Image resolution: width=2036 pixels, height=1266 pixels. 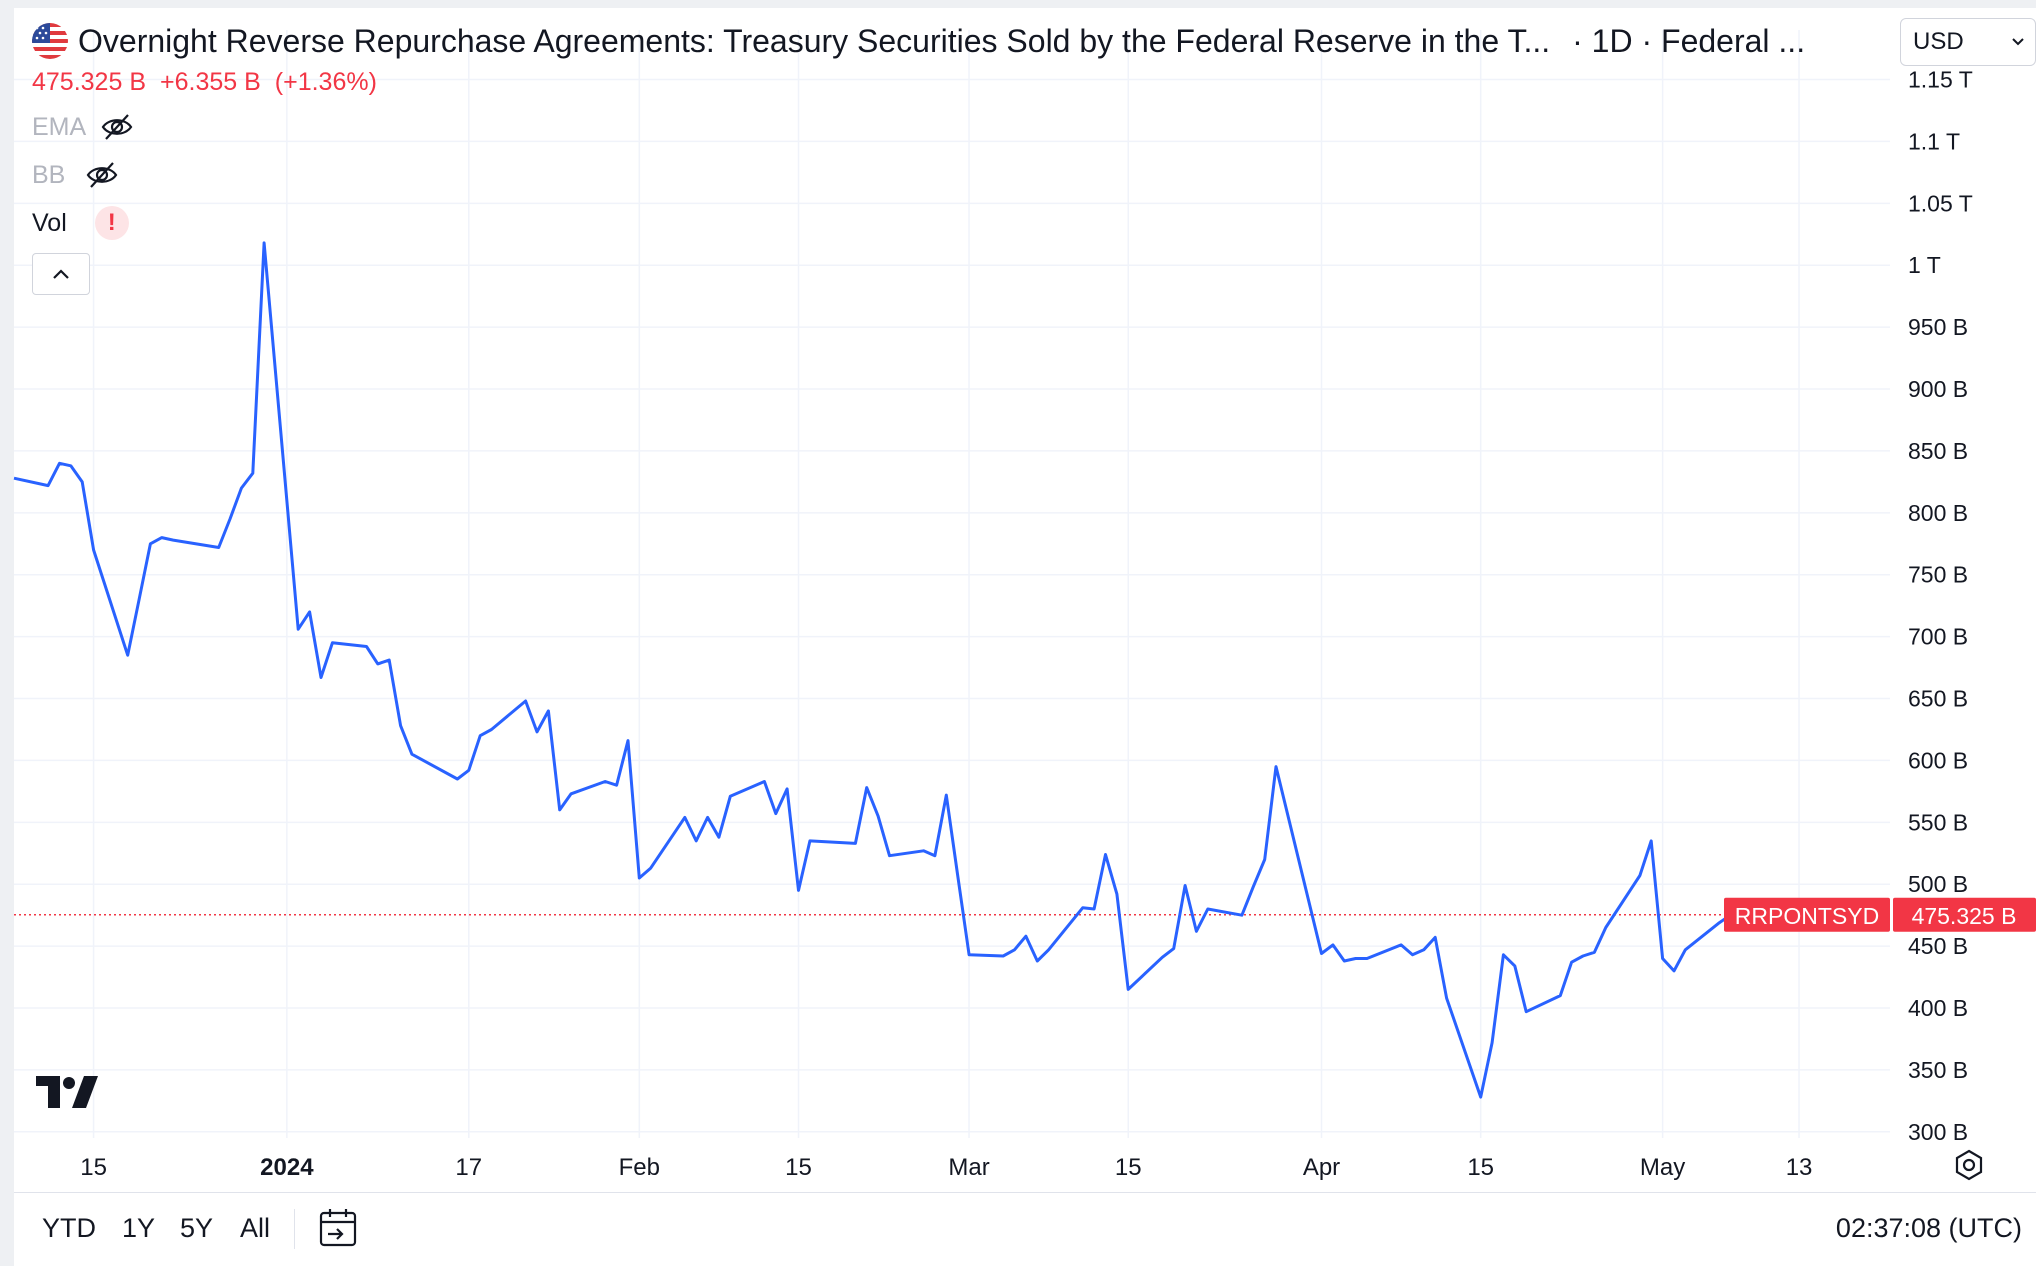 What do you see at coordinates (89, 82) in the screenshot?
I see `last-price: 475.325 B` at bounding box center [89, 82].